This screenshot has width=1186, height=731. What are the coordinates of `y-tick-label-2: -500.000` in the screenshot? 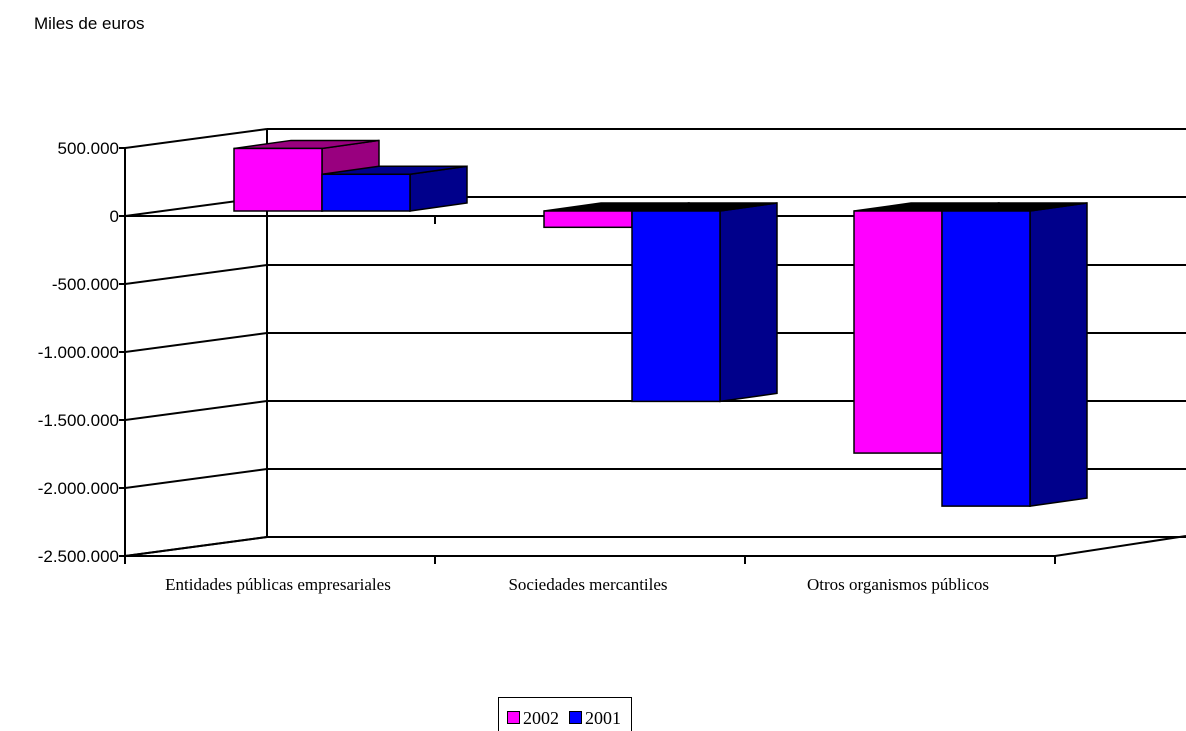 It's located at (85, 284).